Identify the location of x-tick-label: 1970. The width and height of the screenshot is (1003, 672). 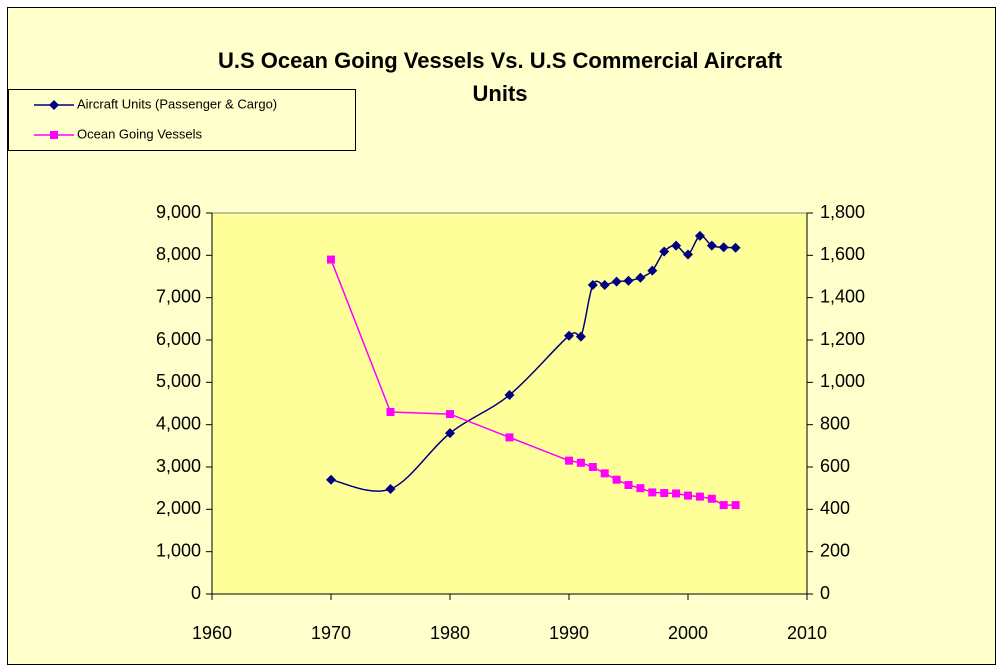
(331, 633).